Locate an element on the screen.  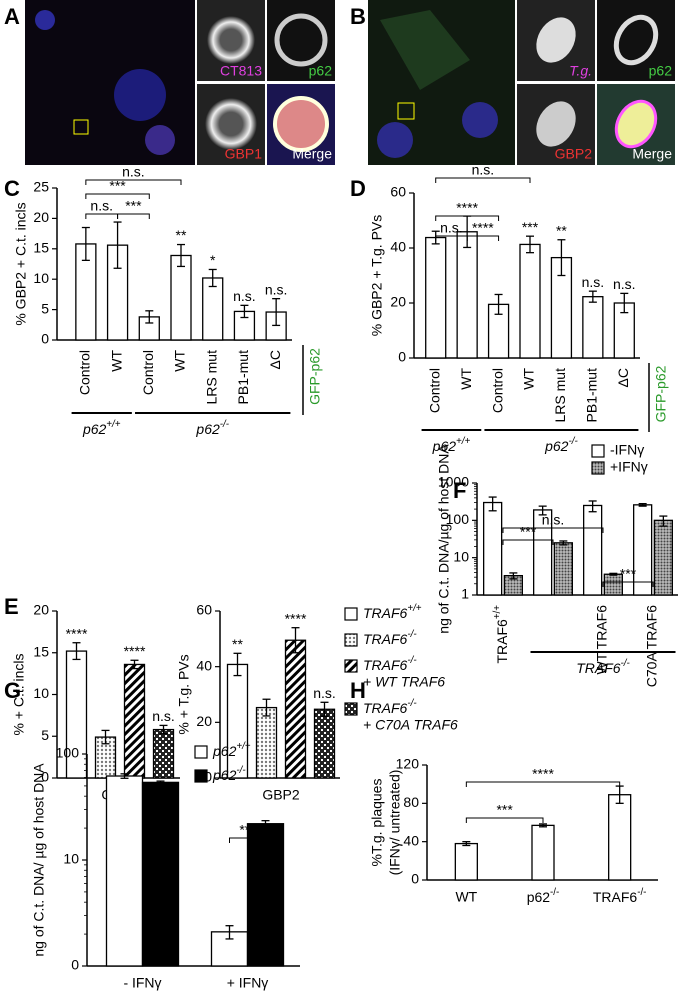
legend-label-base: p62 is located at coordinates (224, 775).